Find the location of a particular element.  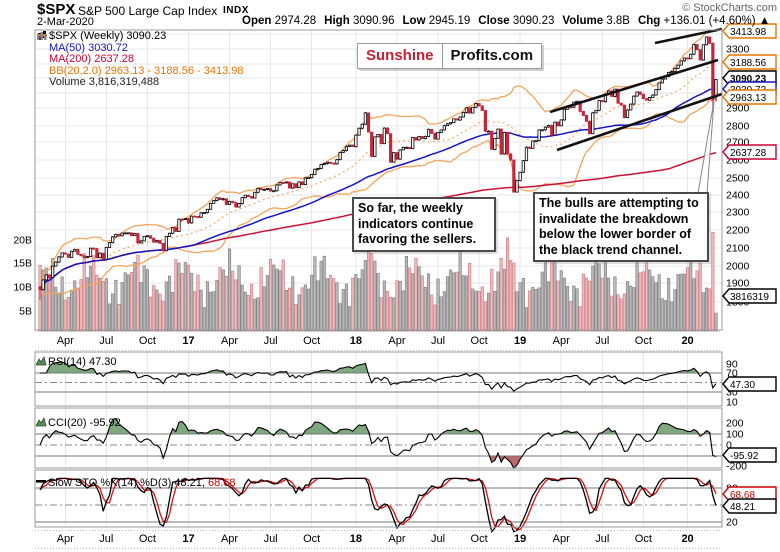

axis-tick-label: 10B is located at coordinates (22, 288).